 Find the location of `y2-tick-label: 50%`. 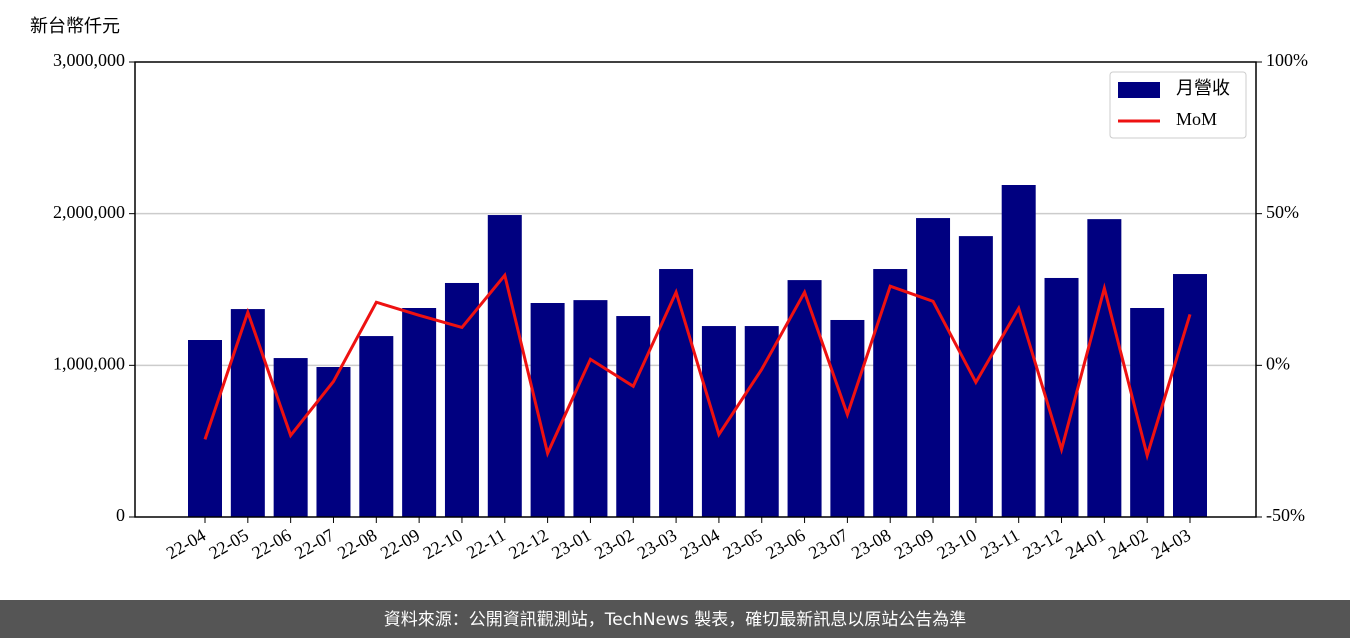

y2-tick-label: 50% is located at coordinates (1282, 212).